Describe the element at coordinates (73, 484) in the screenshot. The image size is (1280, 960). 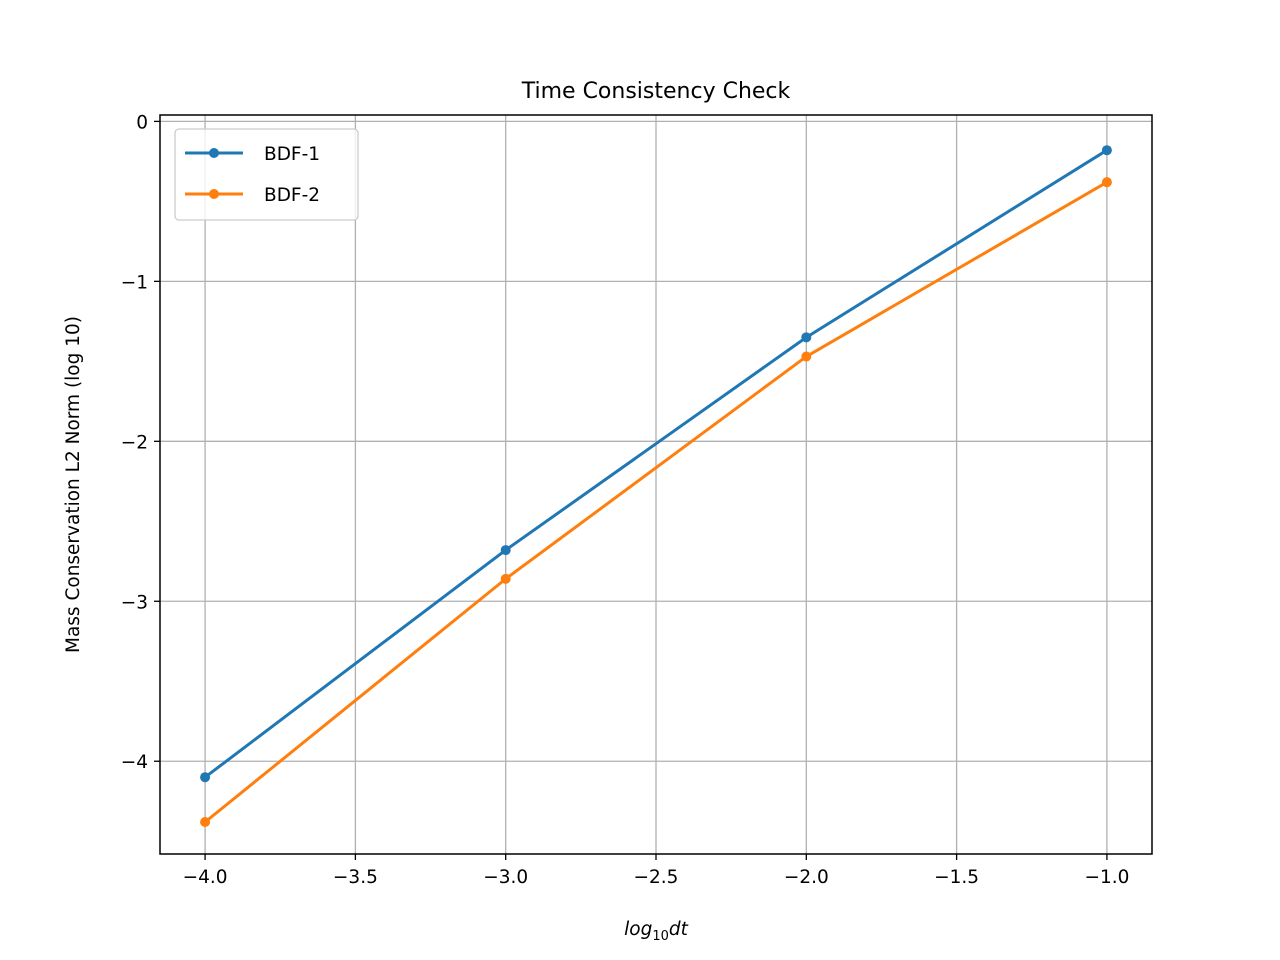
I see `y-axis-label: Mass Conservation L2 Norm (log 10)` at that location.